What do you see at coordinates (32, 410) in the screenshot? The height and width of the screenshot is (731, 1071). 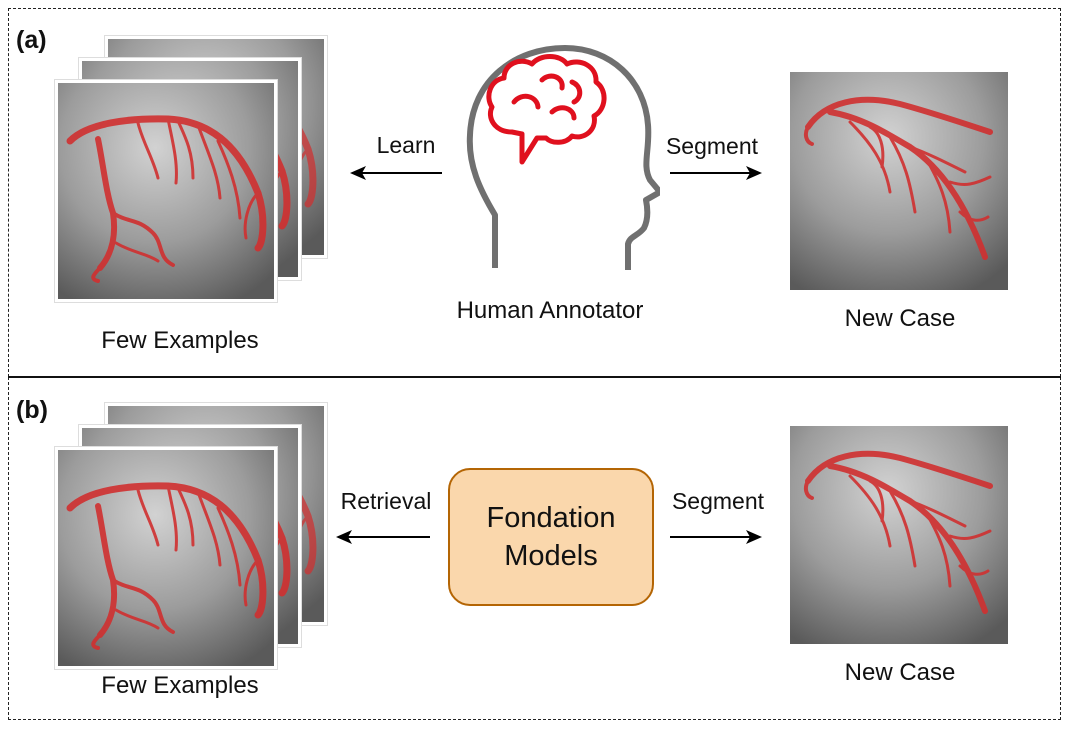 I see `panel-b-label: (b)` at bounding box center [32, 410].